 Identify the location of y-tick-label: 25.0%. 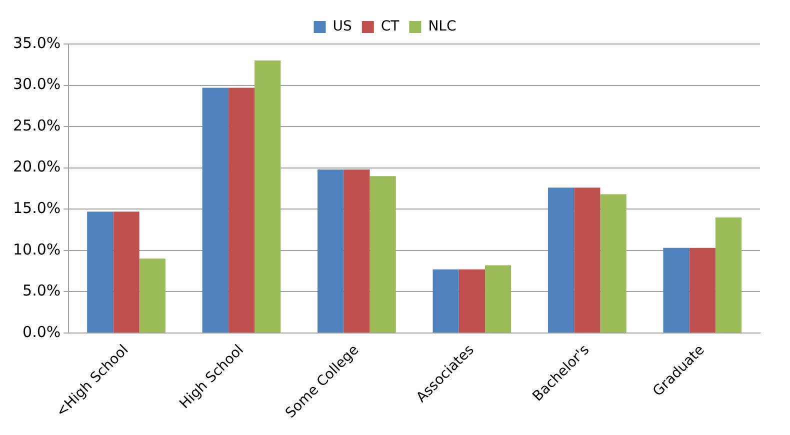
(36, 125).